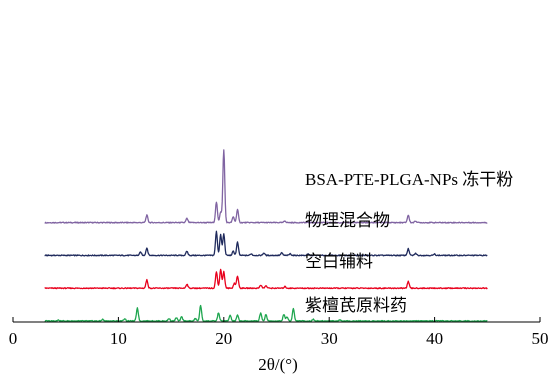 The height and width of the screenshot is (375, 552). Describe the element at coordinates (434, 338) in the screenshot. I see `x-tick-label-4: 40` at that location.